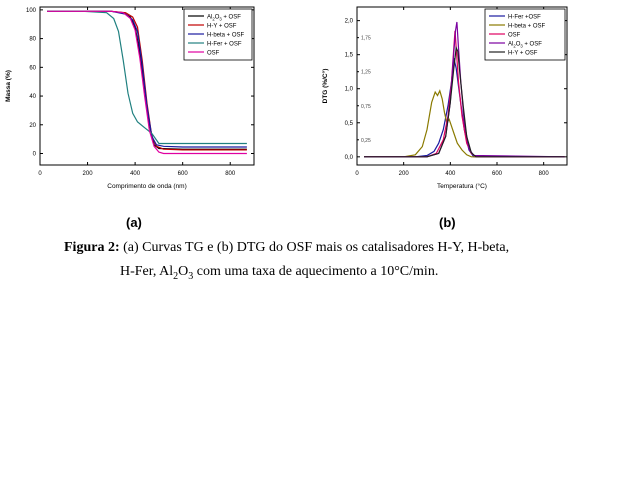 The width and height of the screenshot is (640, 480). Describe the element at coordinates (349, 56) in the screenshot. I see `y-tick-label: 1,5` at that location.